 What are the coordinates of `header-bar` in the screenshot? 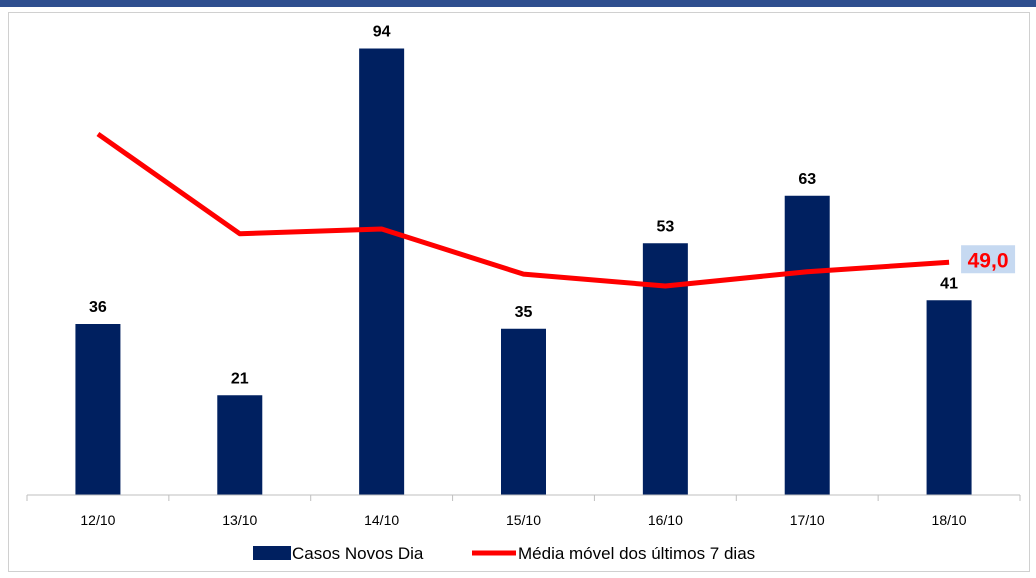 It's located at (518, 3).